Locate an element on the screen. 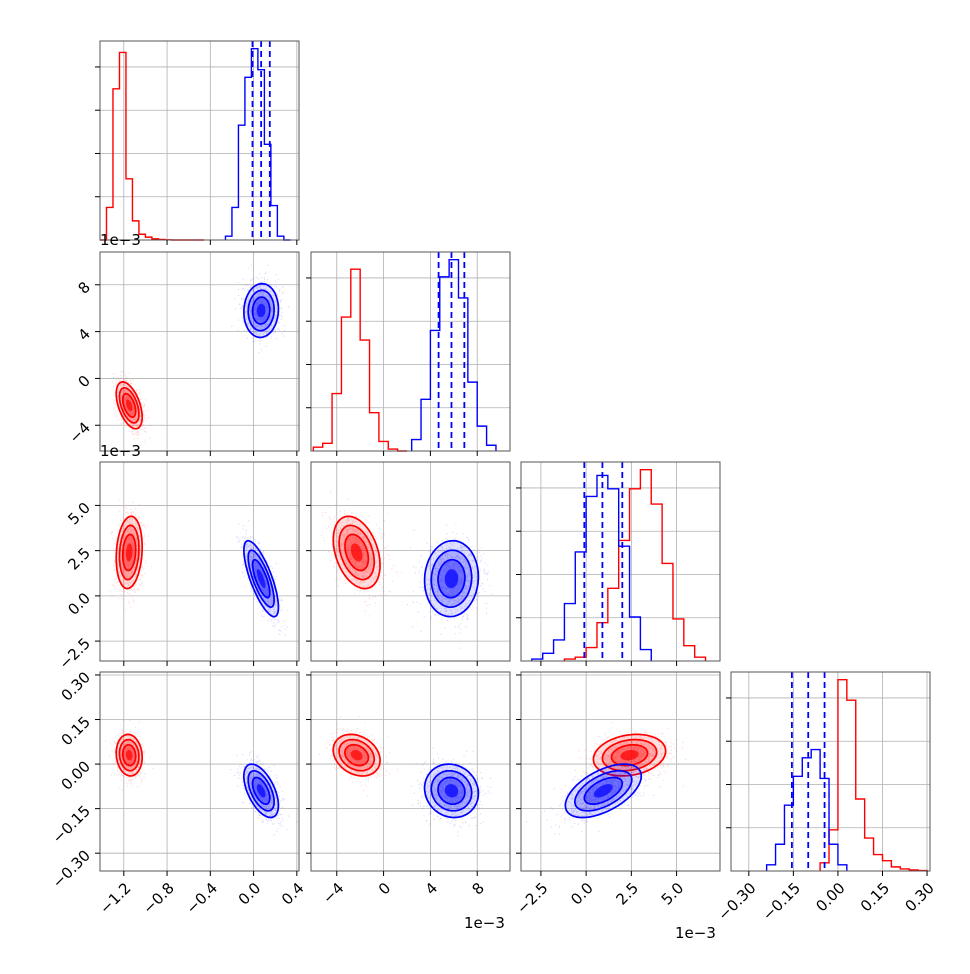 The width and height of the screenshot is (970, 974). red-histogram-p2 is located at coordinates (359, 360).